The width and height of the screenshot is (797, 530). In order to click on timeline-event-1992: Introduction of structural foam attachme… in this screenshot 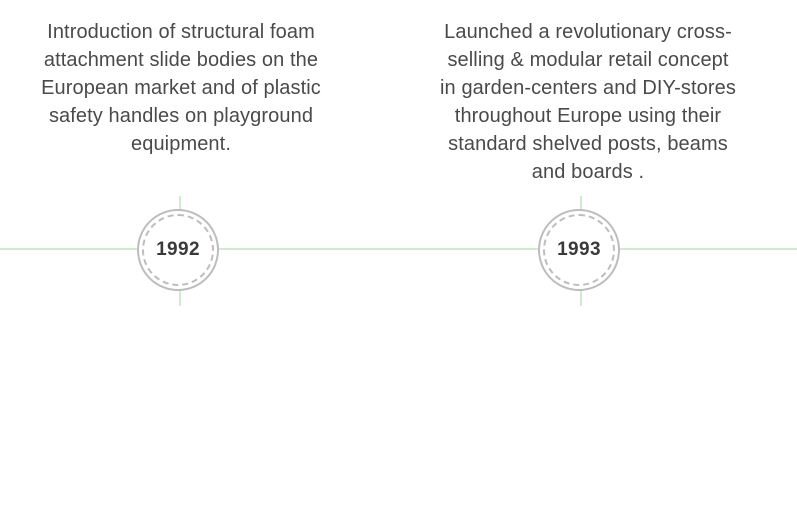, I will do `click(181, 88)`.